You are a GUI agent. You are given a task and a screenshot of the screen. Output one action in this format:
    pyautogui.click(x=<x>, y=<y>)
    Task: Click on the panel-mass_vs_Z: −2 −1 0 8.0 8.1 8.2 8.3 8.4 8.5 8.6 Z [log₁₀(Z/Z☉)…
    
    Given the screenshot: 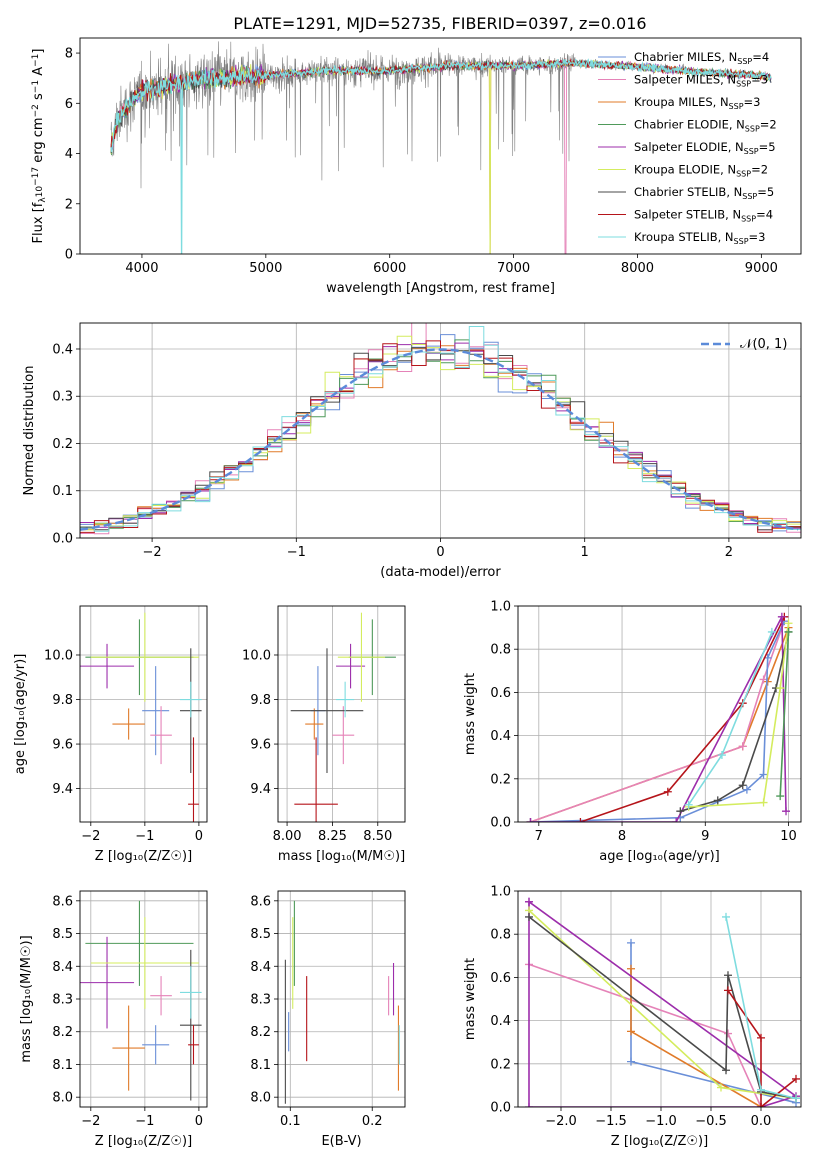 What is the action you would take?
    pyautogui.click(x=113, y=1019)
    